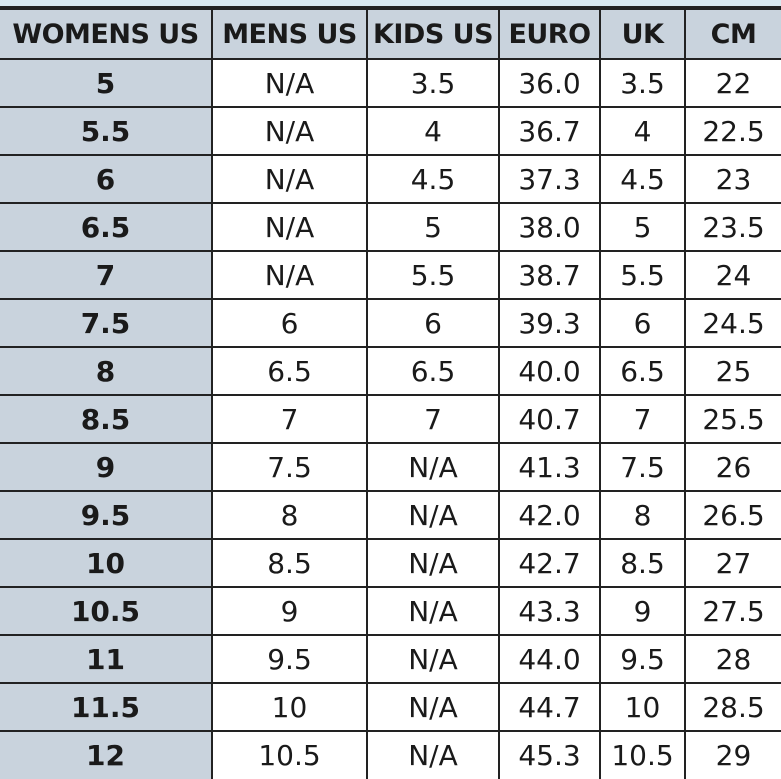  I want to click on cell-uk: 7, so click(642, 419).